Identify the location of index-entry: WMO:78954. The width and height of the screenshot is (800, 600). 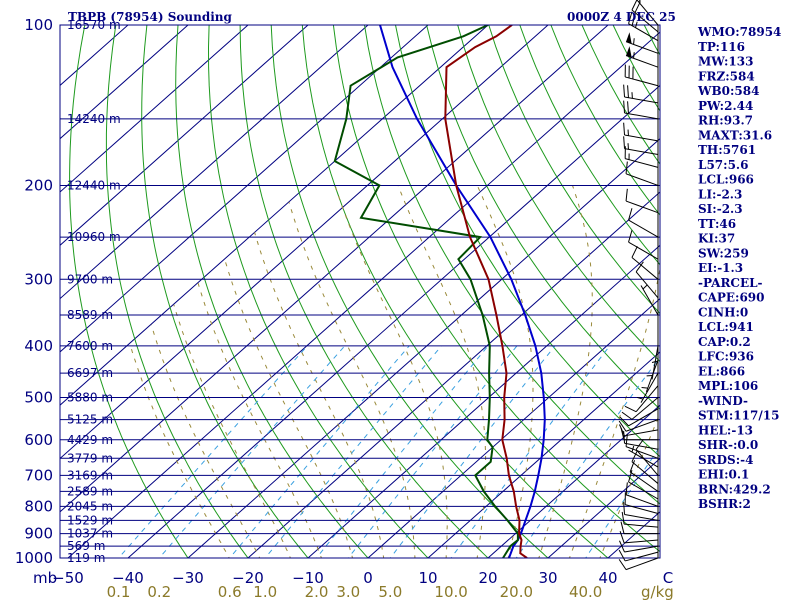
(739, 32).